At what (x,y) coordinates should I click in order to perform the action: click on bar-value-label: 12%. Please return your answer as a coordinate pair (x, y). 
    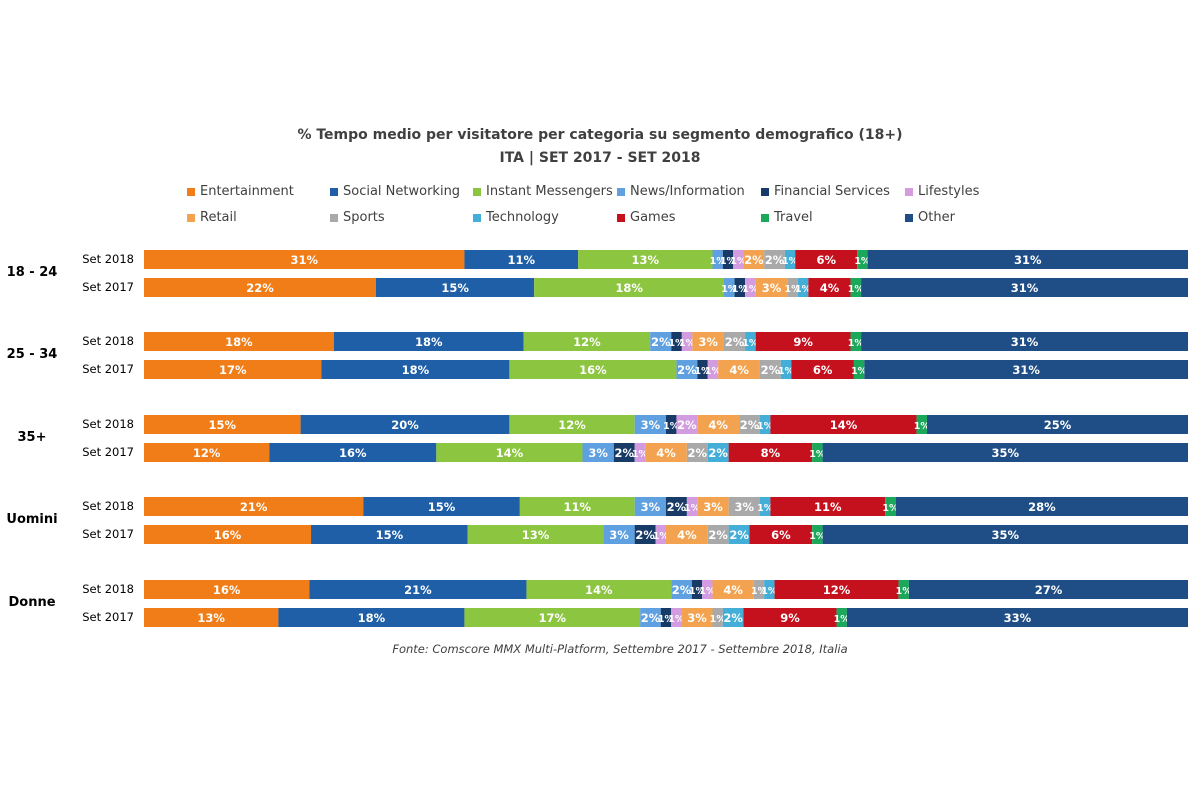
    Looking at the image, I should click on (837, 590).